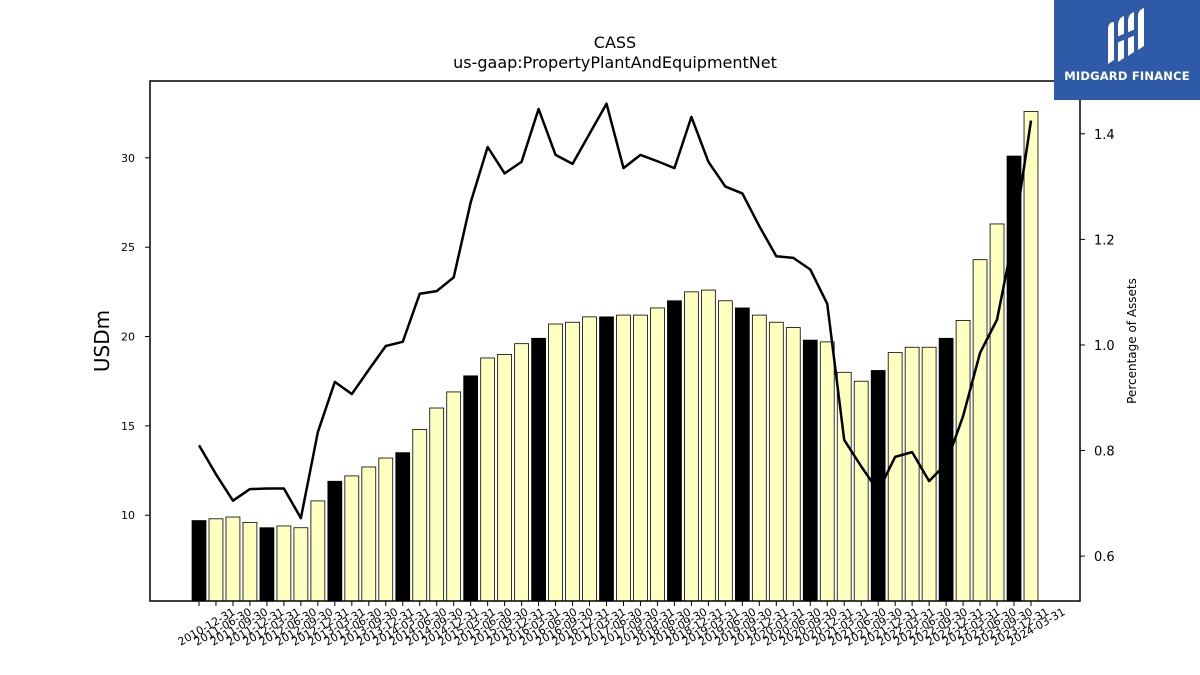 The image size is (1200, 675). Describe the element at coordinates (128, 515) in the screenshot. I see `y-tick-label-10: 10` at that location.